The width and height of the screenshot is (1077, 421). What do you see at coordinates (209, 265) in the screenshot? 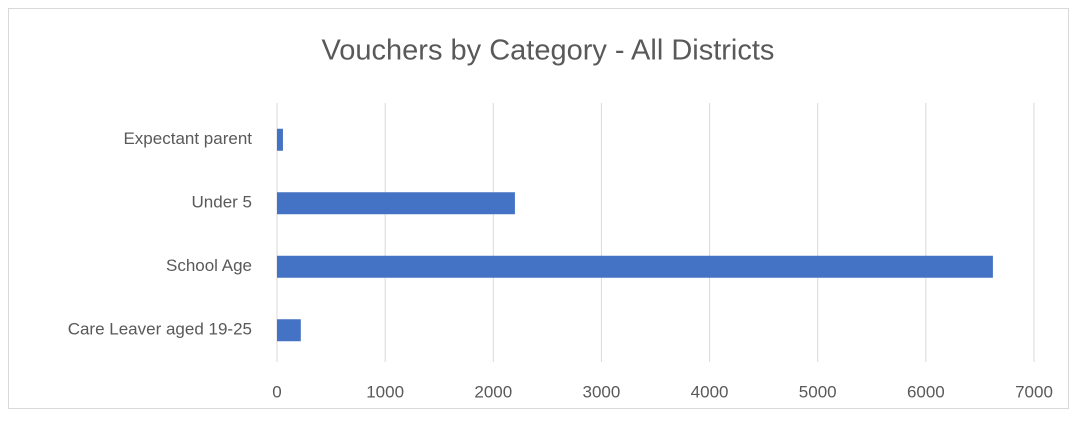
I see `y-tick-label: School Age` at bounding box center [209, 265].